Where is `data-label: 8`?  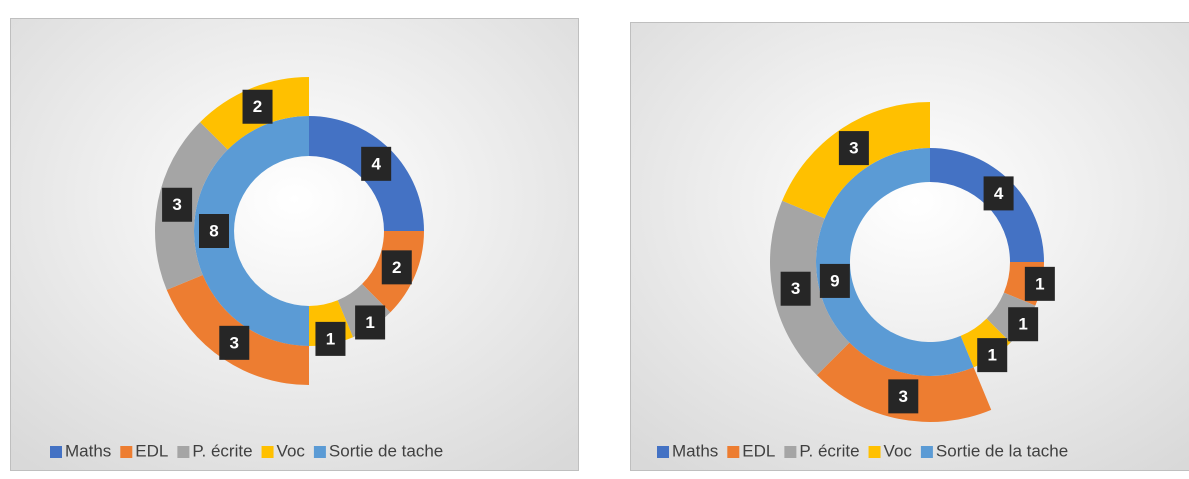 data-label: 8 is located at coordinates (213, 230).